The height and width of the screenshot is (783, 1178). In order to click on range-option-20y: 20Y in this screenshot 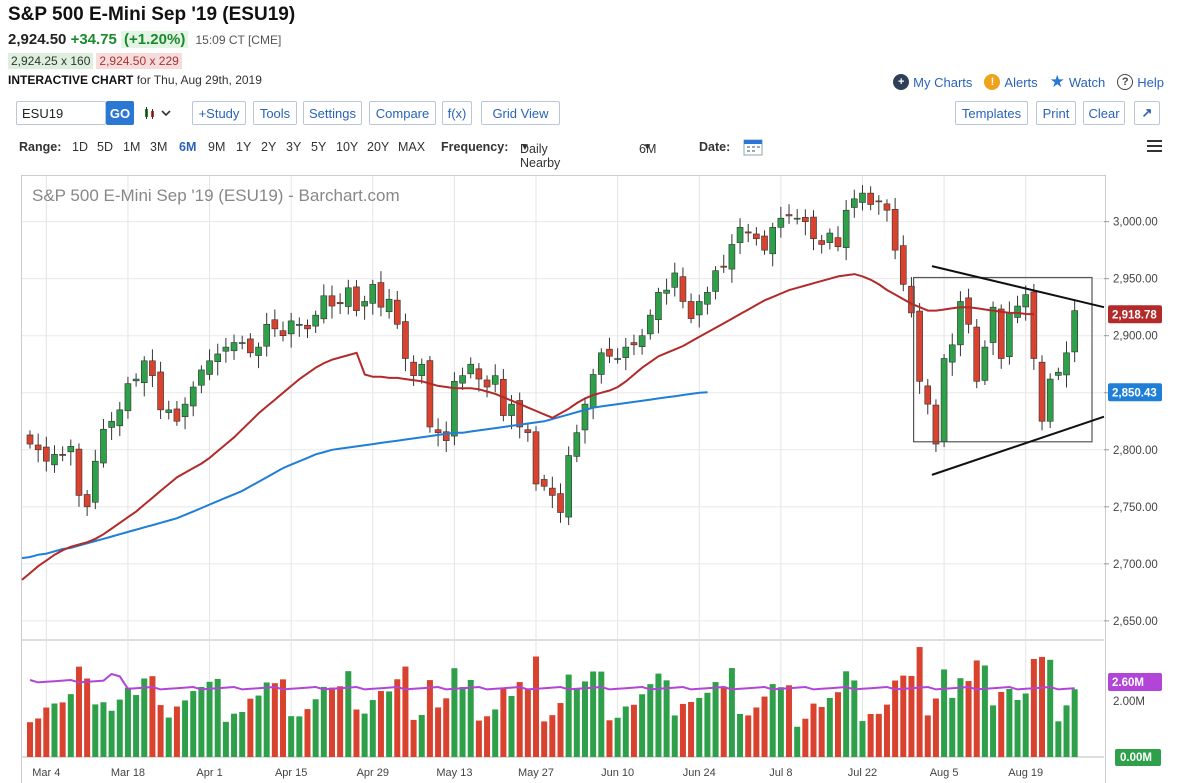, I will do `click(378, 147)`.